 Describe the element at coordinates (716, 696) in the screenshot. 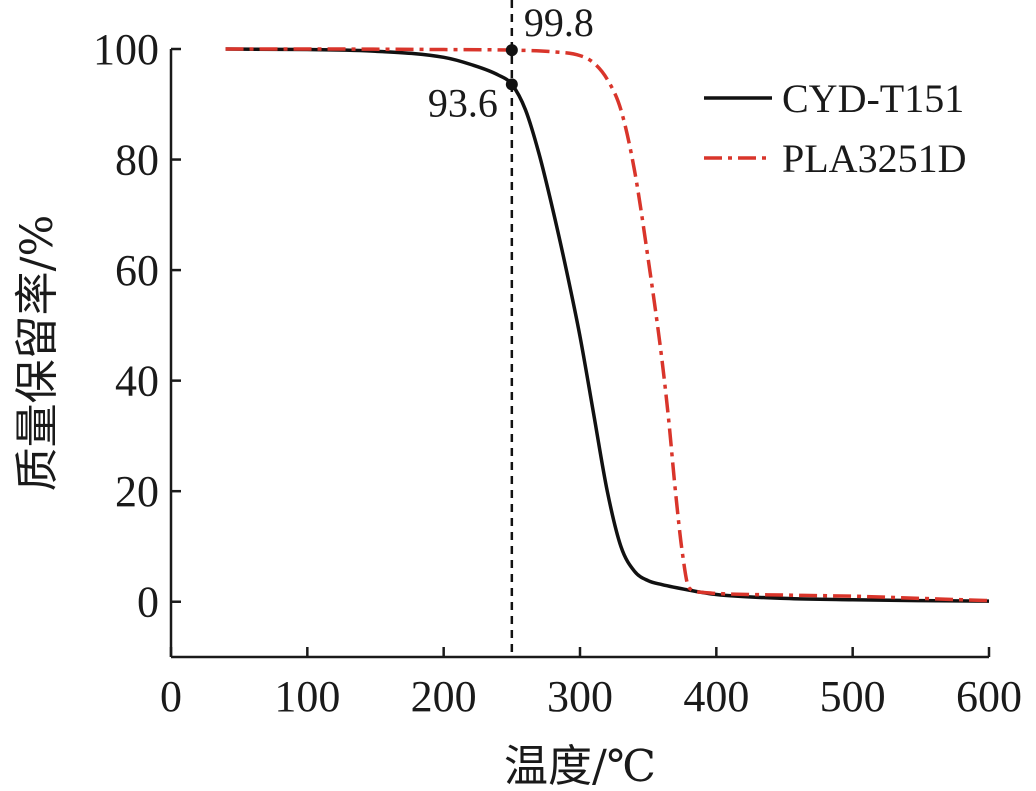

I see `x-tick-label: 400` at that location.